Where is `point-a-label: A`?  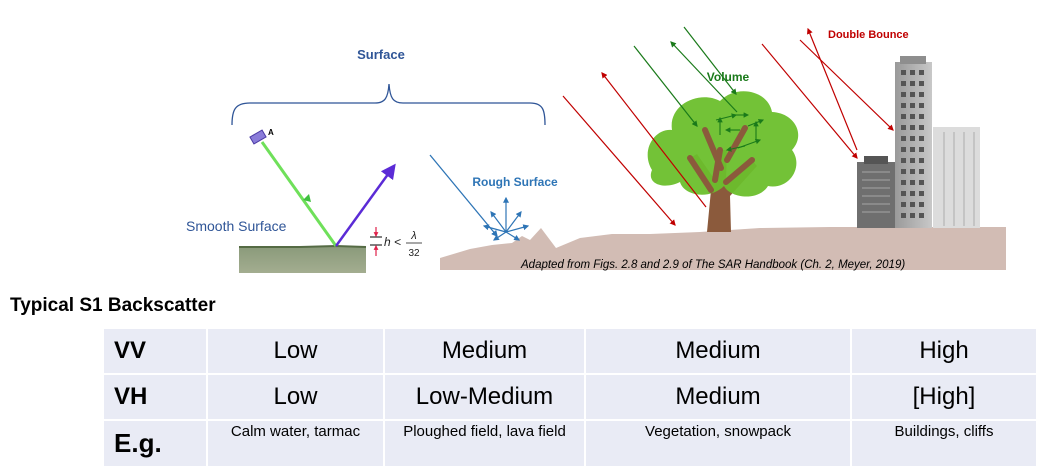 point-a-label: A is located at coordinates (271, 132).